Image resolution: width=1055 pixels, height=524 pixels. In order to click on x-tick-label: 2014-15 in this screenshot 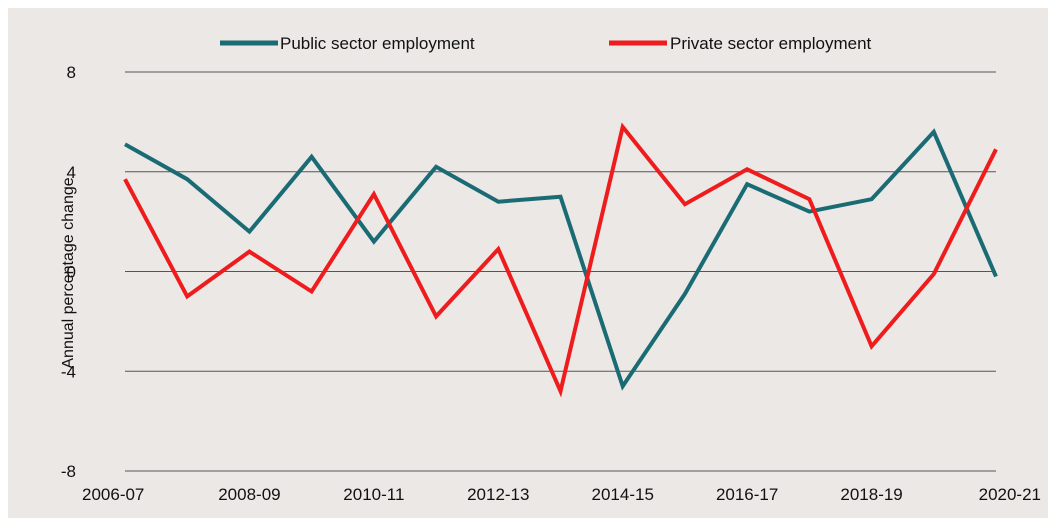, I will do `click(623, 494)`.